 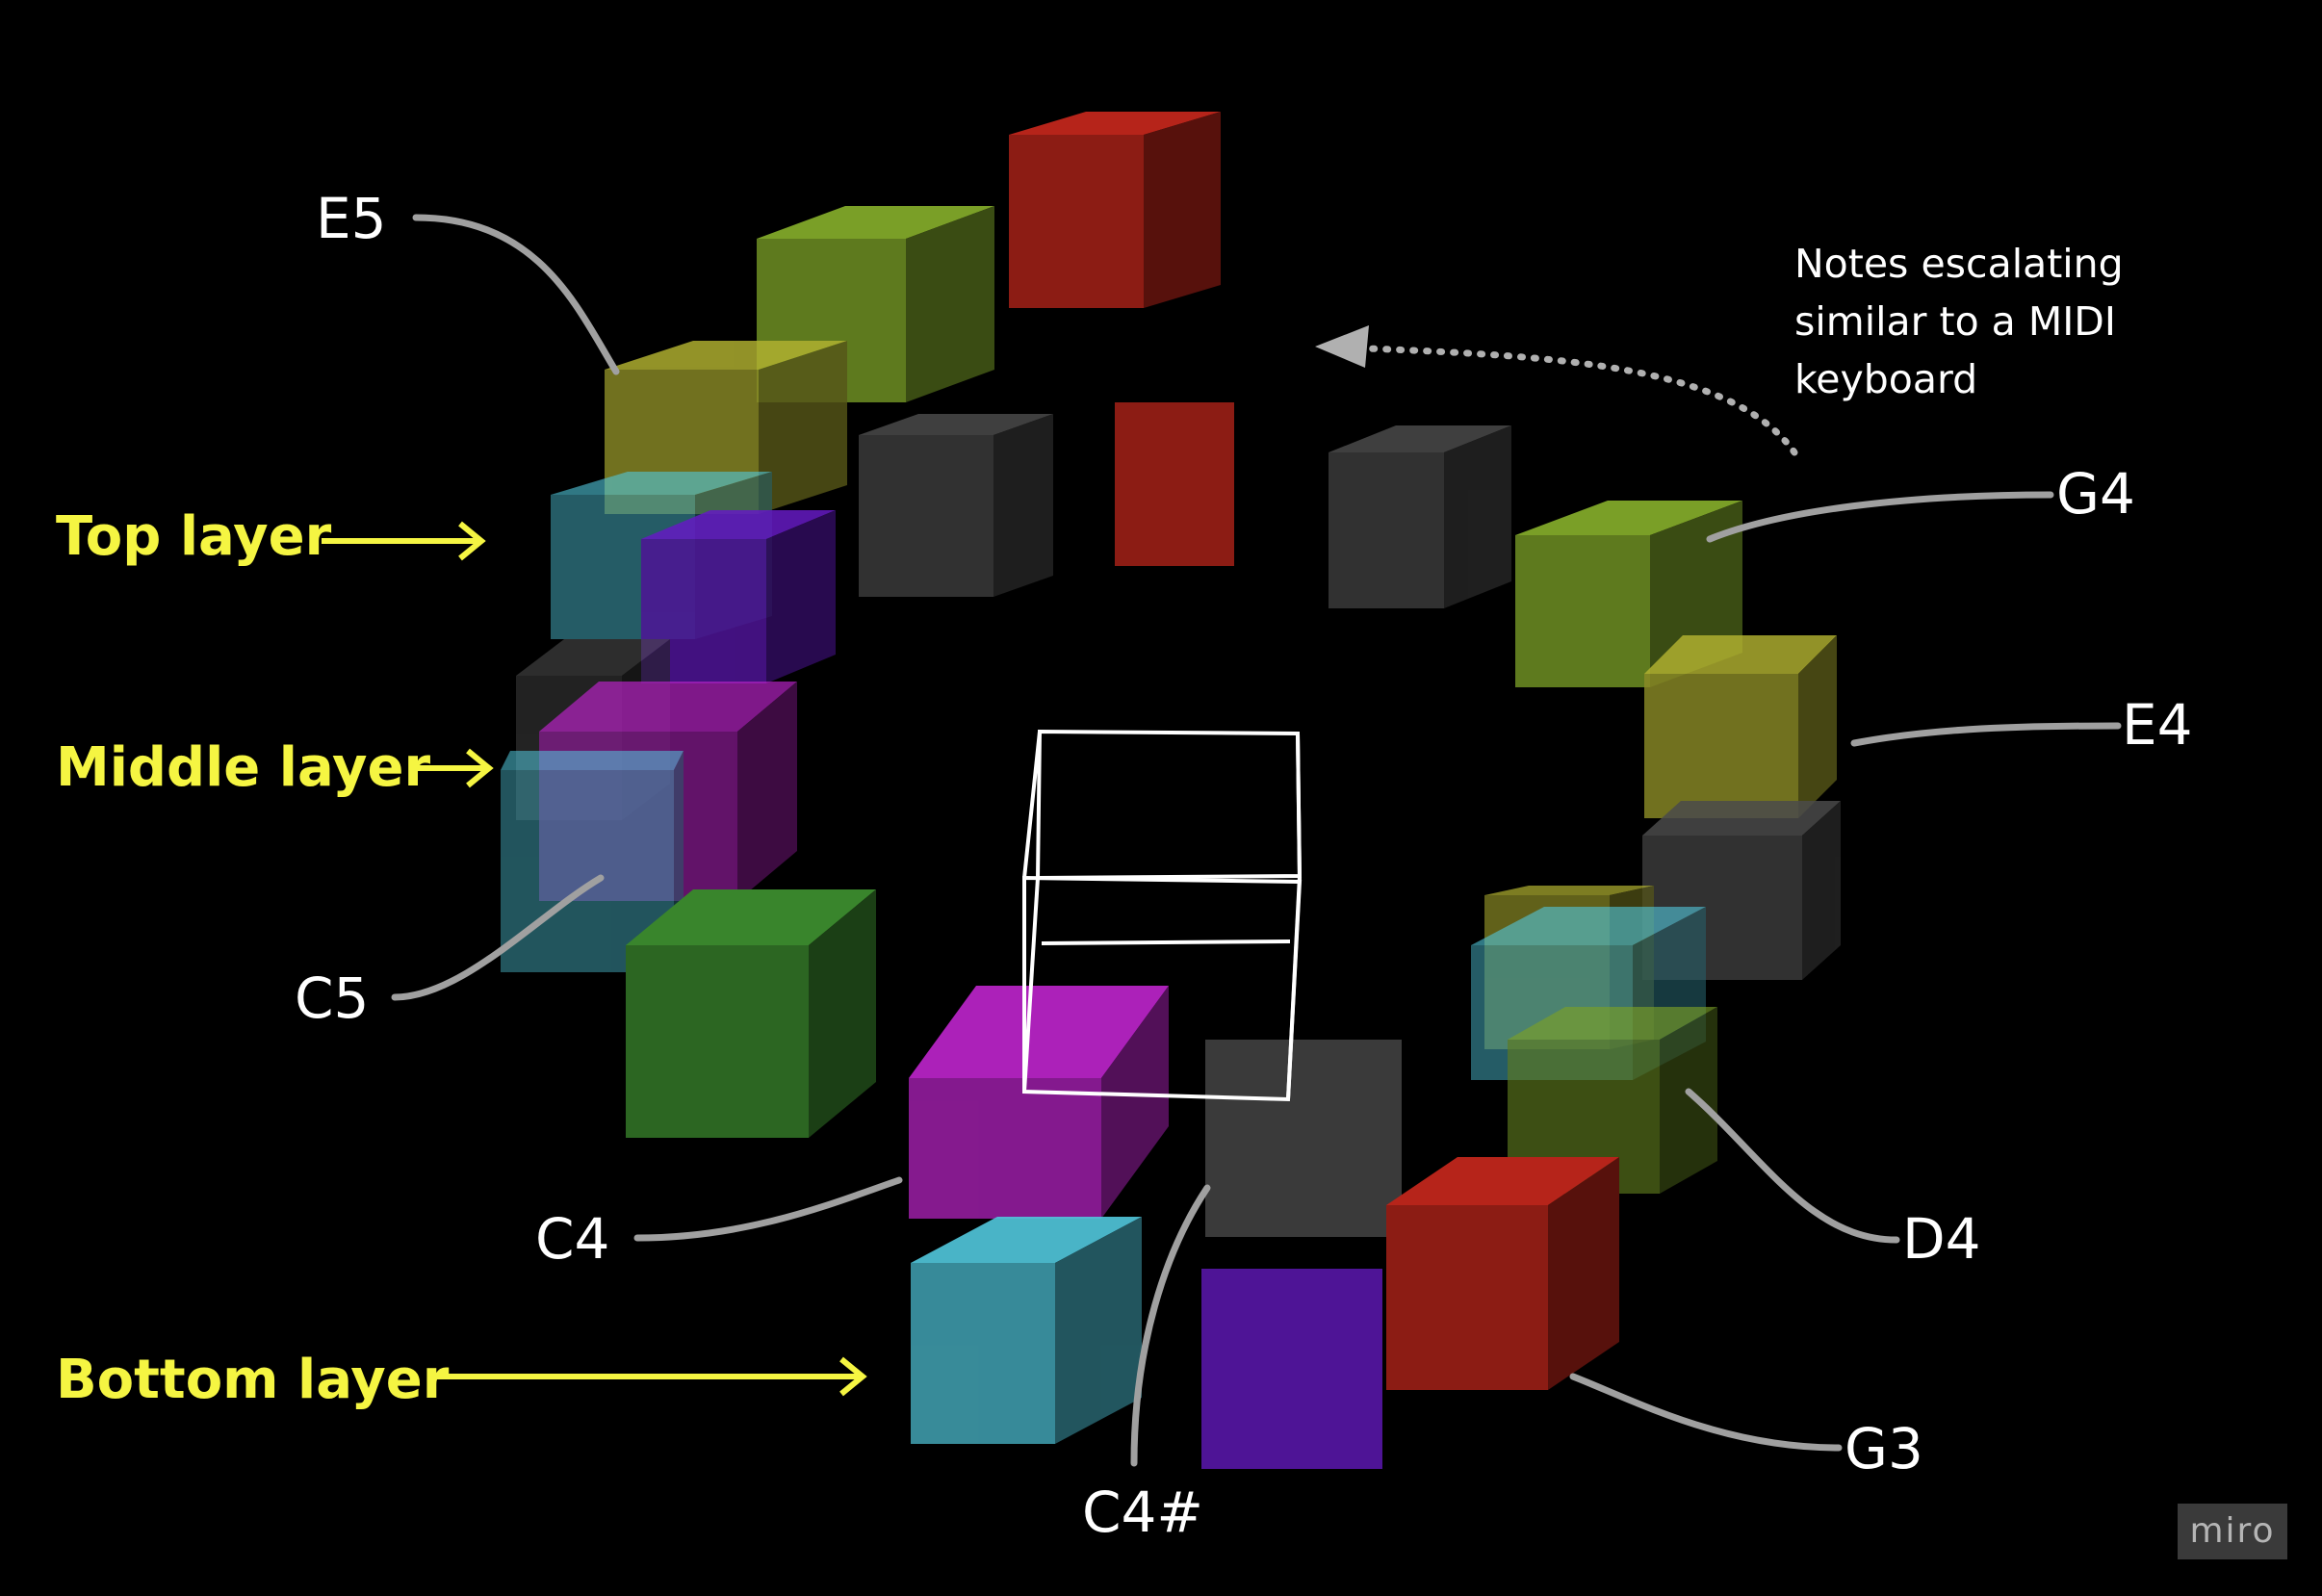 What do you see at coordinates (1039, 1102) in the screenshot?
I see `cube-magenta` at bounding box center [1039, 1102].